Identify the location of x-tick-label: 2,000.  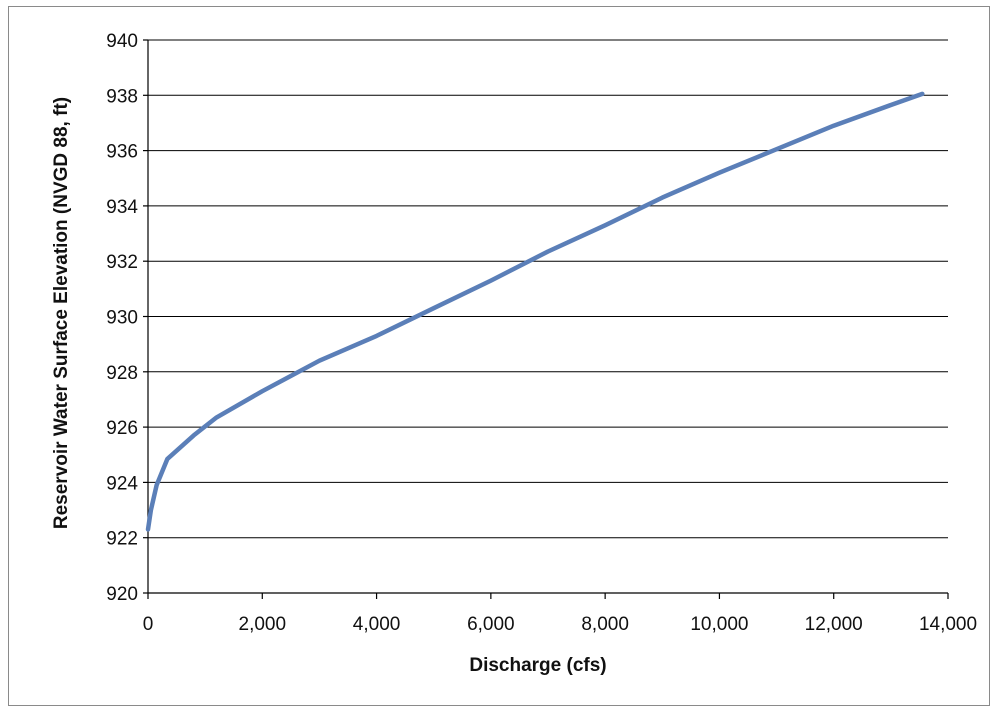
(263, 624).